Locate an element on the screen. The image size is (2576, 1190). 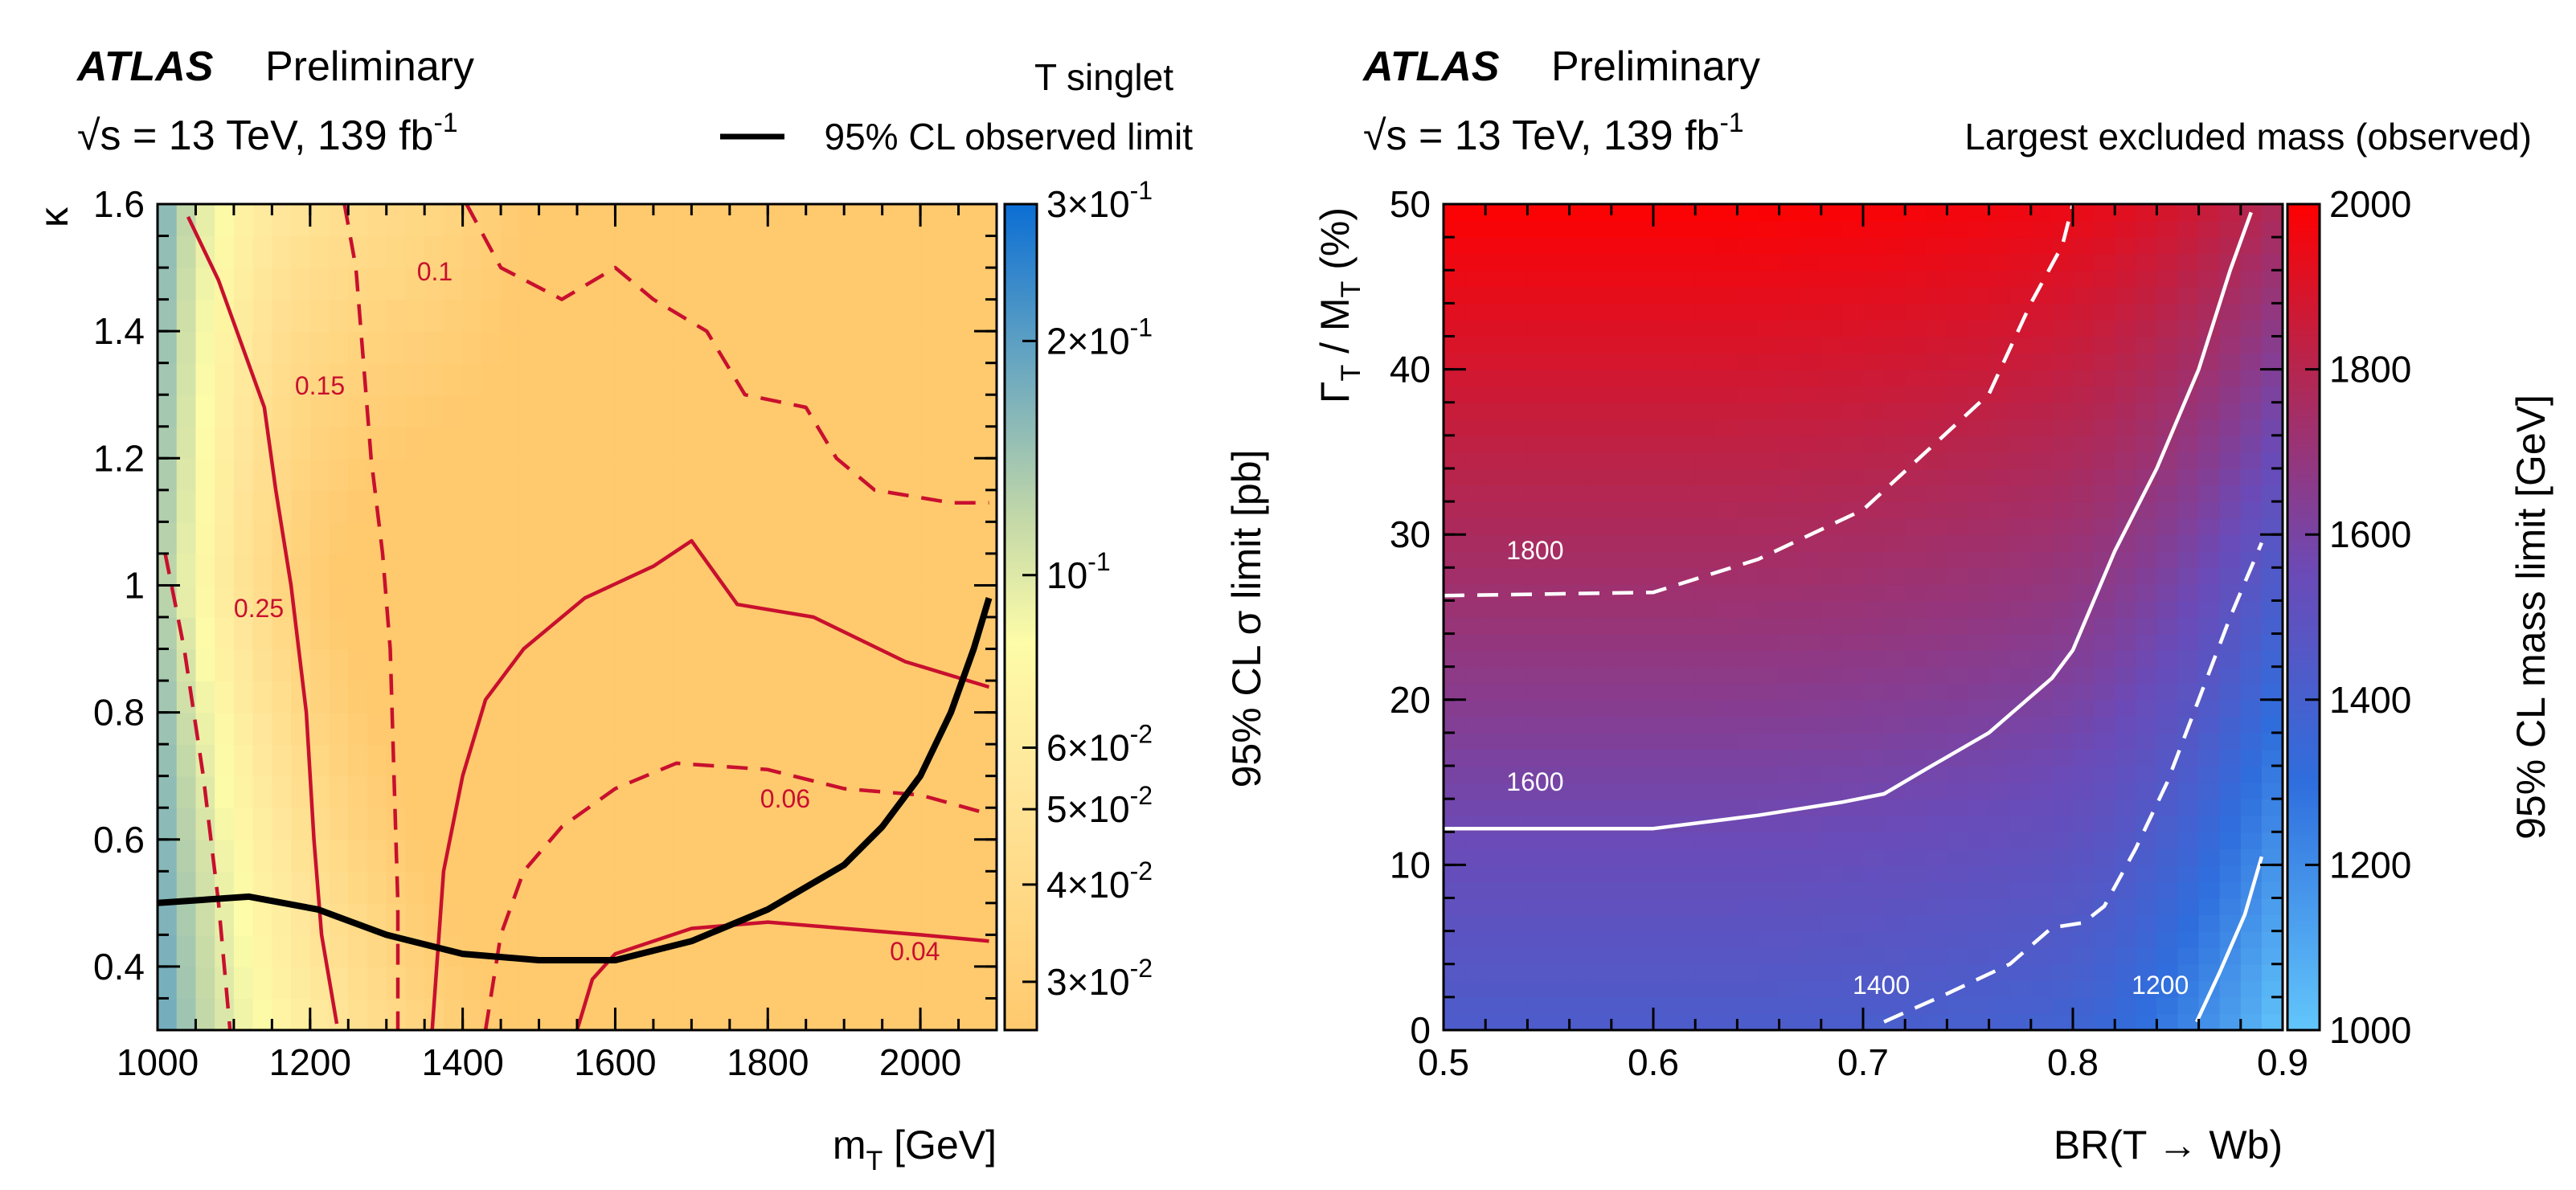
tick-label: 0.8 is located at coordinates (119, 713).